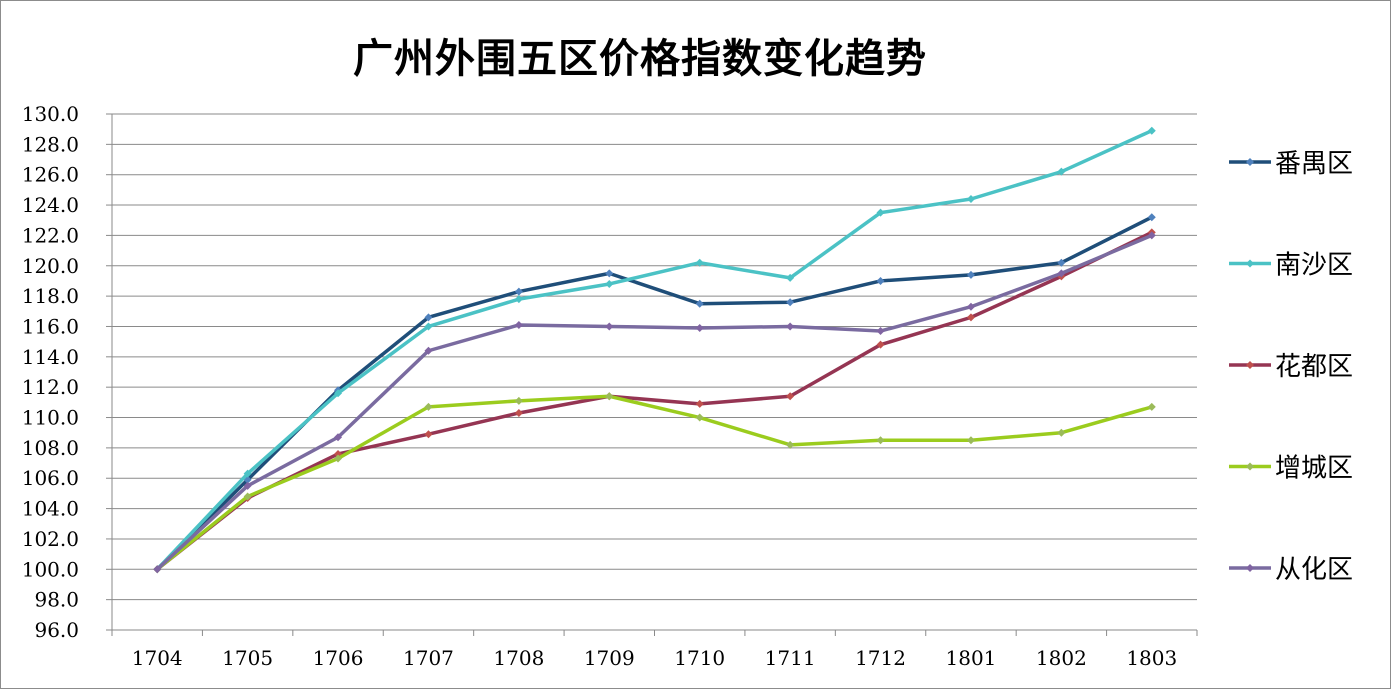  Describe the element at coordinates (50, 205) in the screenshot. I see `y-tick-label: 124.0` at that location.